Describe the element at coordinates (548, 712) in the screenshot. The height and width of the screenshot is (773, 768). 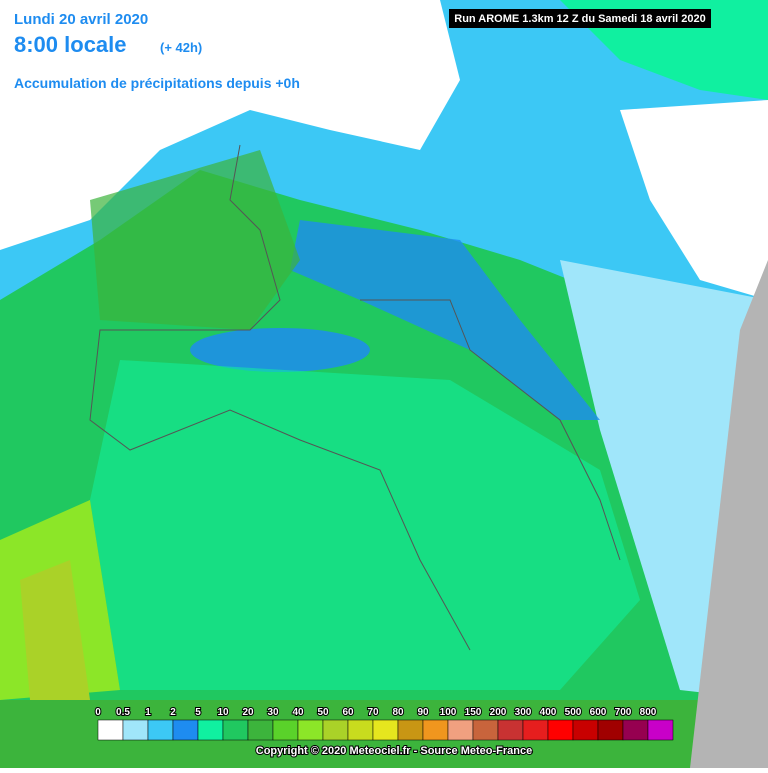
I see `legend-label: 400` at that location.